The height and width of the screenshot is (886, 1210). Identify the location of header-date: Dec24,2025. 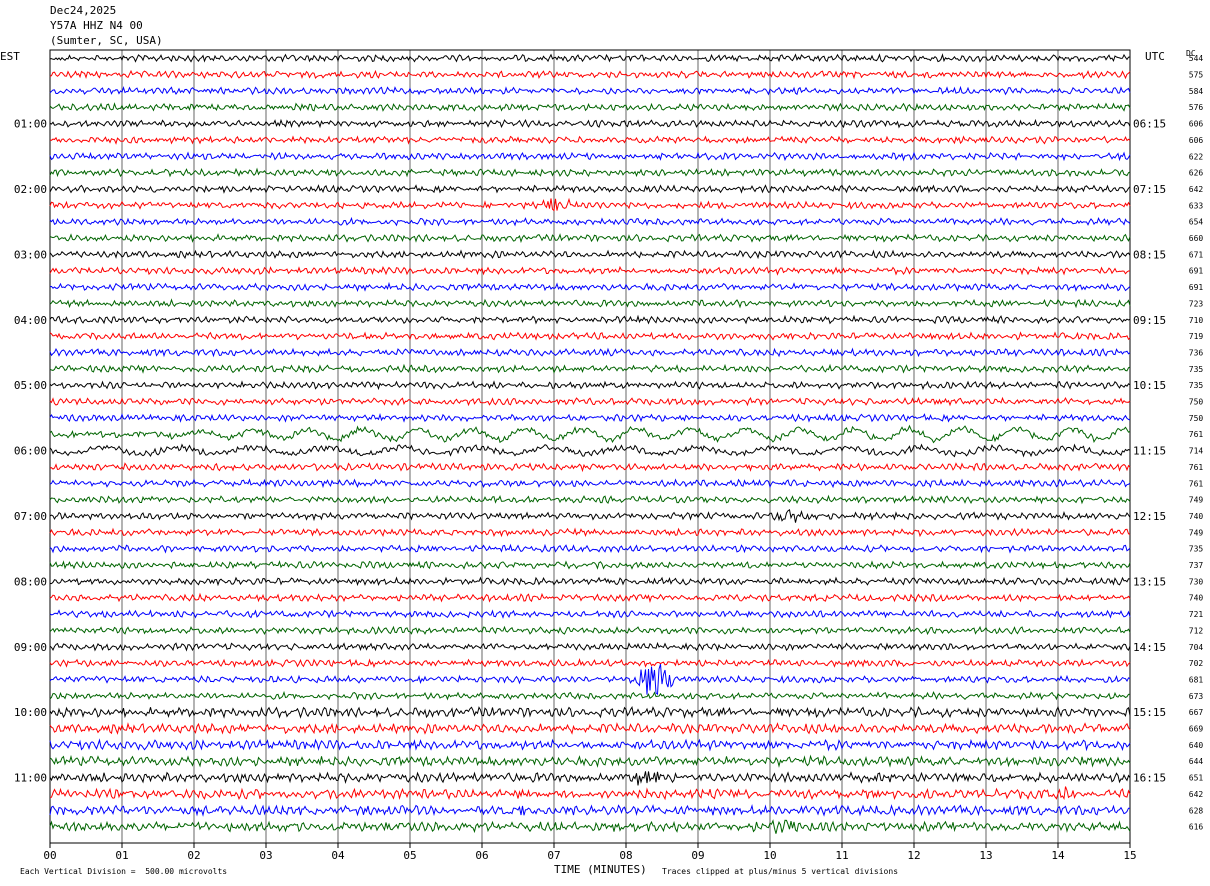
(83, 10).